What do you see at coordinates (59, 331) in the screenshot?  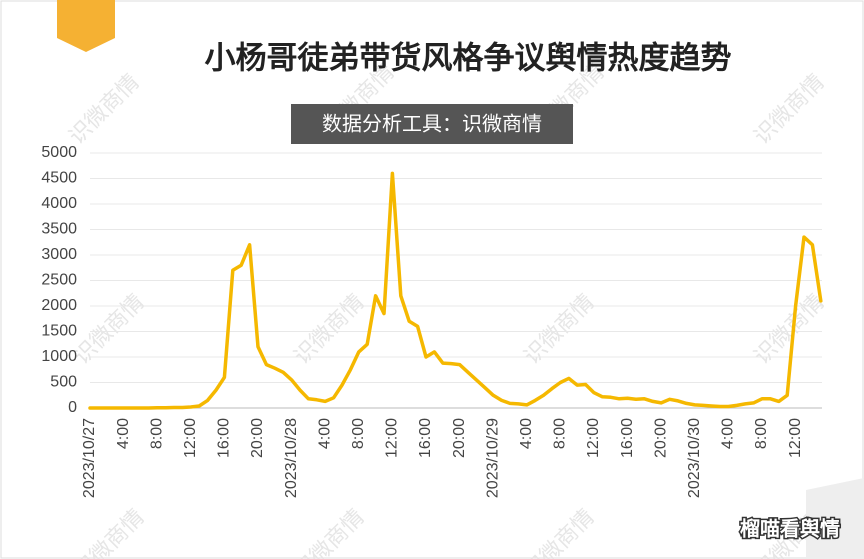 I see `y-tick-label: 1500` at bounding box center [59, 331].